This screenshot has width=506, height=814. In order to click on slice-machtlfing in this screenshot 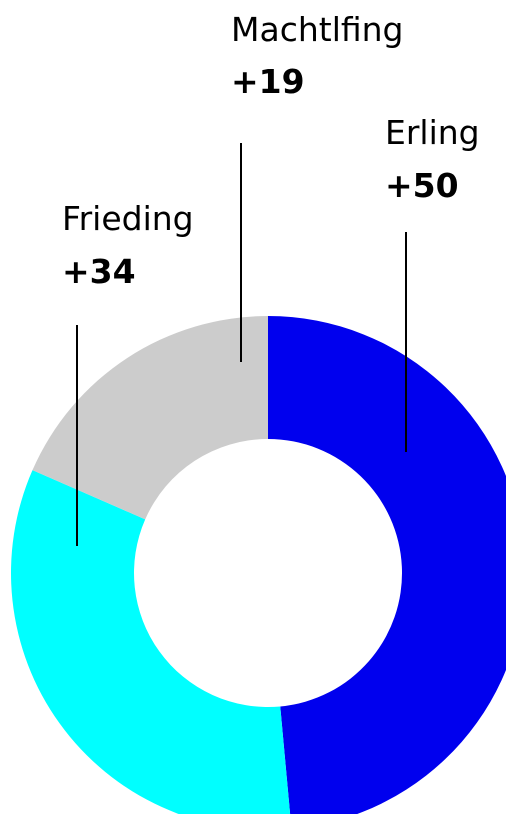, I will do `click(150, 418)`.